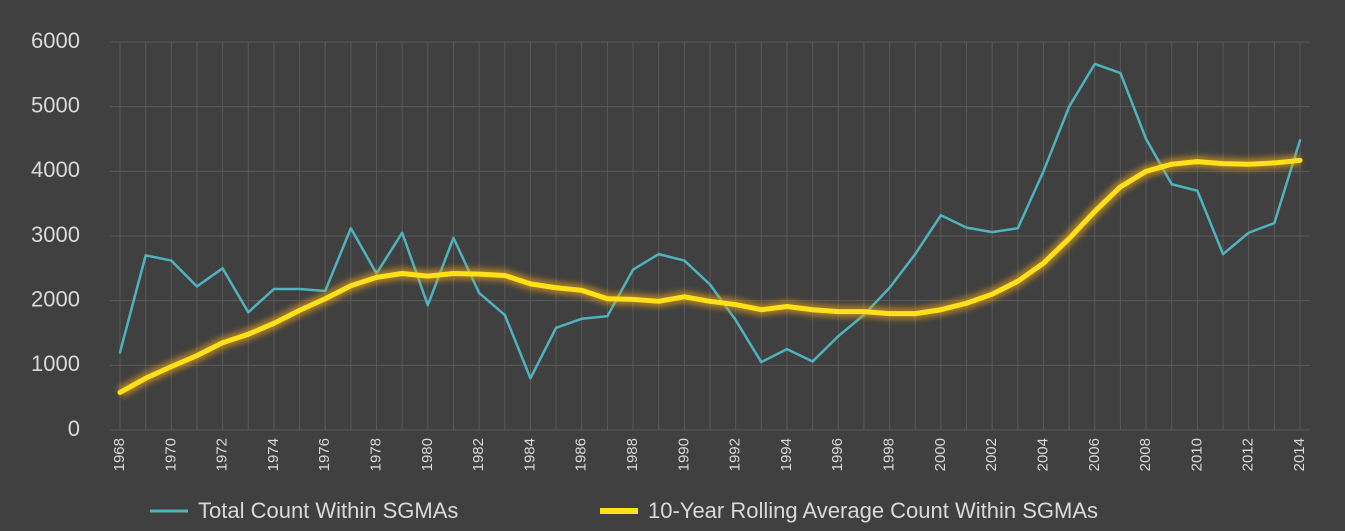  Describe the element at coordinates (119, 454) in the screenshot. I see `x-tick-label: 1968` at that location.